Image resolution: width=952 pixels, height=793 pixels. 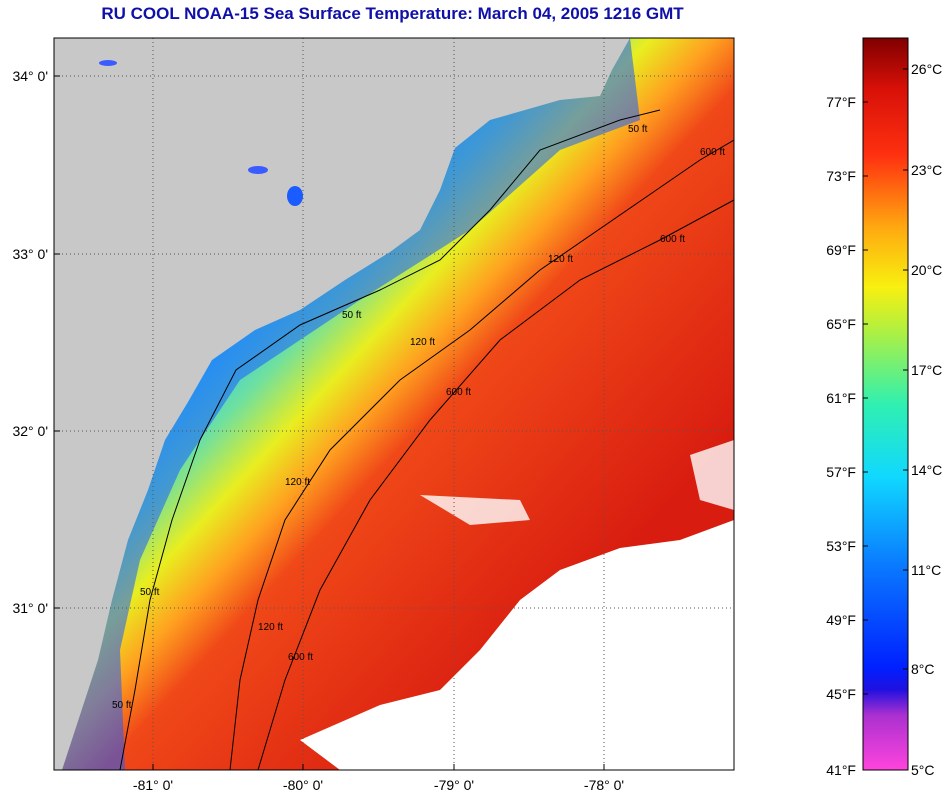 I want to click on colorbar, so click(x=885, y=404).